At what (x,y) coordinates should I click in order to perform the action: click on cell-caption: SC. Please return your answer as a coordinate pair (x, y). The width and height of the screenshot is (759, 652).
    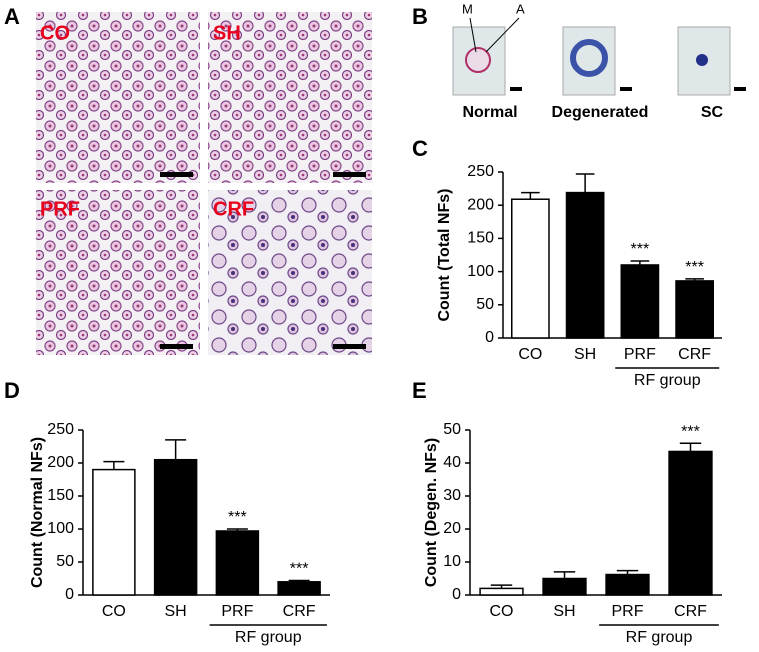
    Looking at the image, I should click on (712, 112).